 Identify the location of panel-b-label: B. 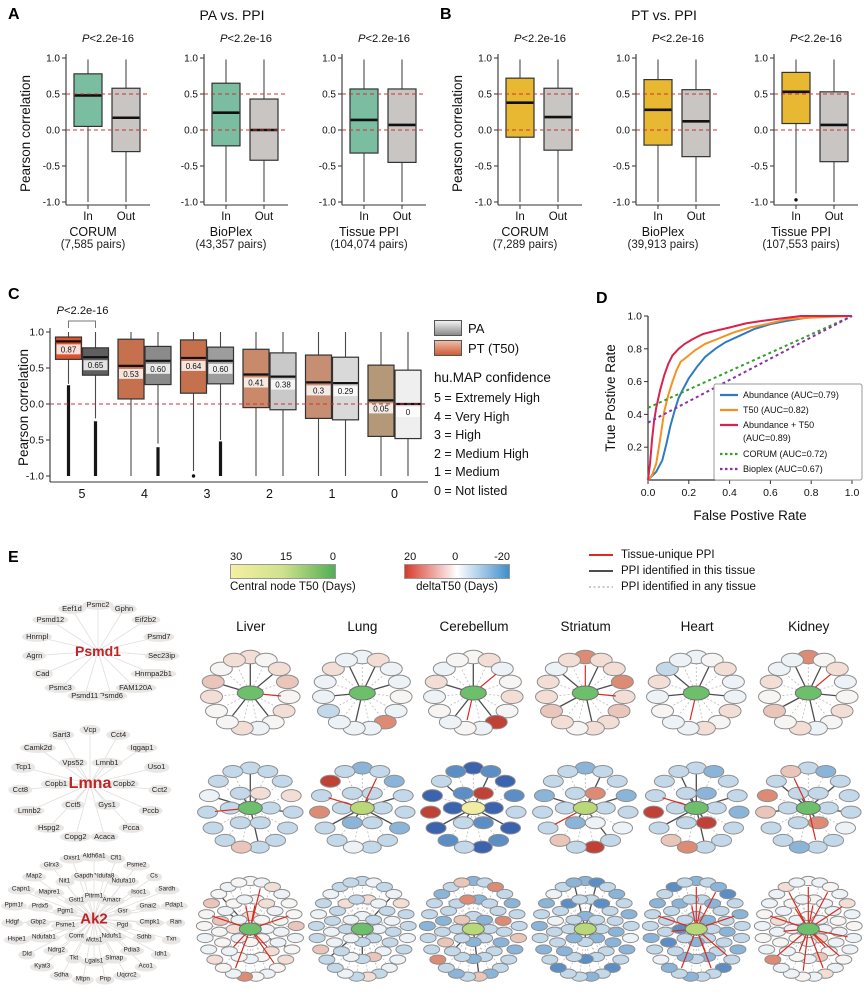
(446, 14).